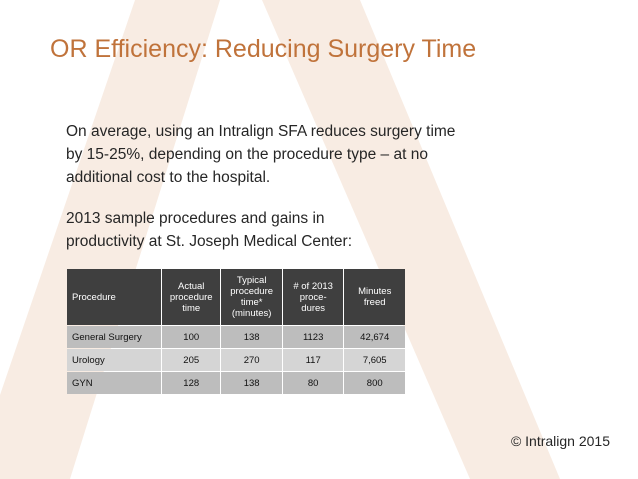 This screenshot has height=479, width=638. Describe the element at coordinates (195, 218) in the screenshot. I see `sample-line-1: 2013 sample procedures and gains in` at that location.